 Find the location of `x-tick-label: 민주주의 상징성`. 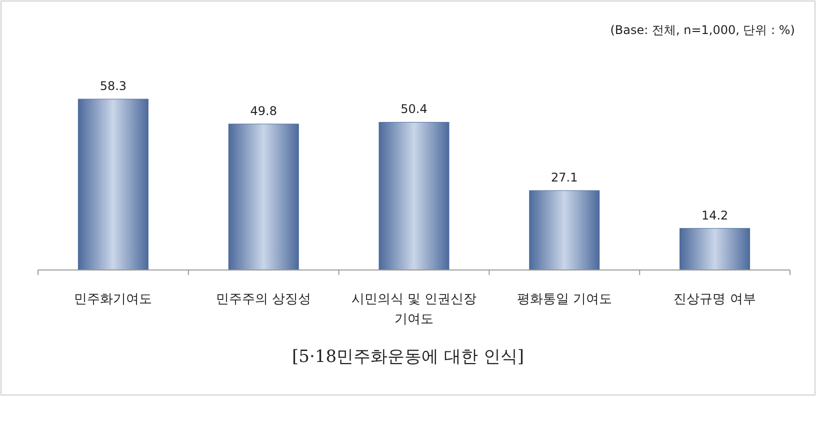

x-tick-label: 민주주의 상징성 is located at coordinates (264, 299).